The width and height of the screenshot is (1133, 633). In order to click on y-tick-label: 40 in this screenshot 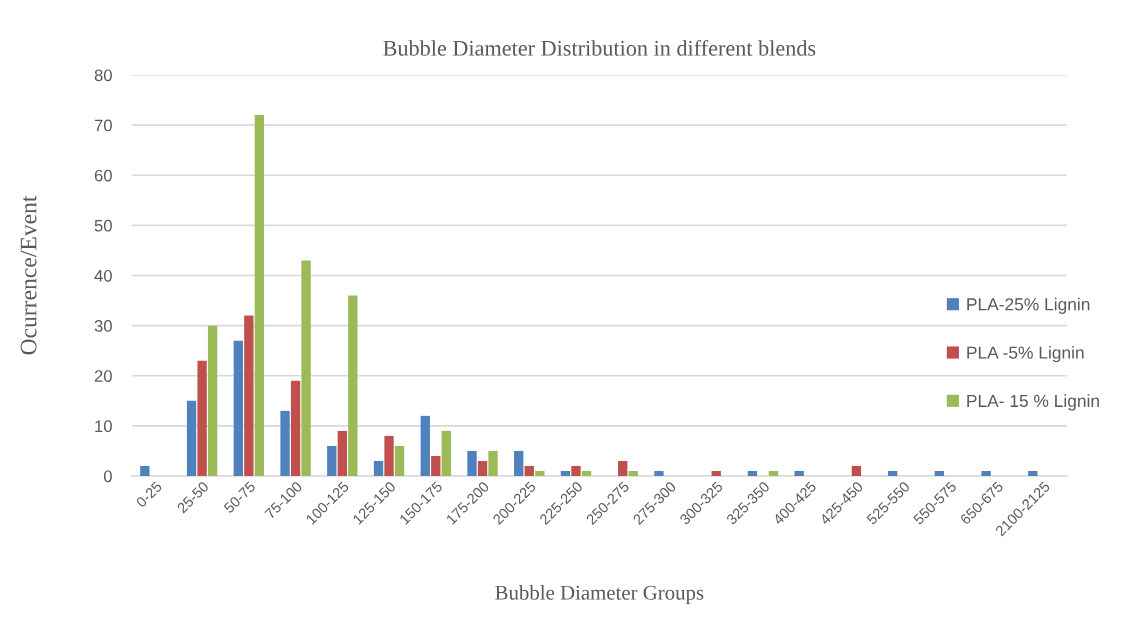, I will do `click(103, 275)`.